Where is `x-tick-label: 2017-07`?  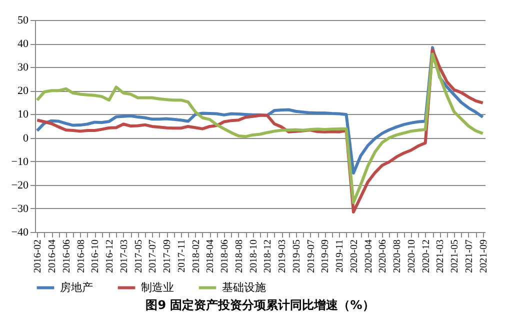
x-tick-label: 2017-07 is located at coordinates (153, 256).